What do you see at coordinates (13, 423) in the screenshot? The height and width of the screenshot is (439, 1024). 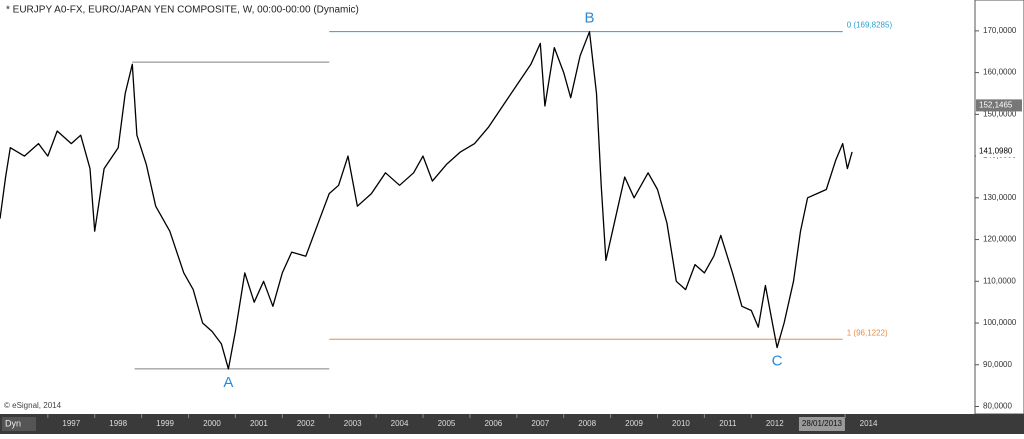 I see `mode-label: Dyn` at bounding box center [13, 423].